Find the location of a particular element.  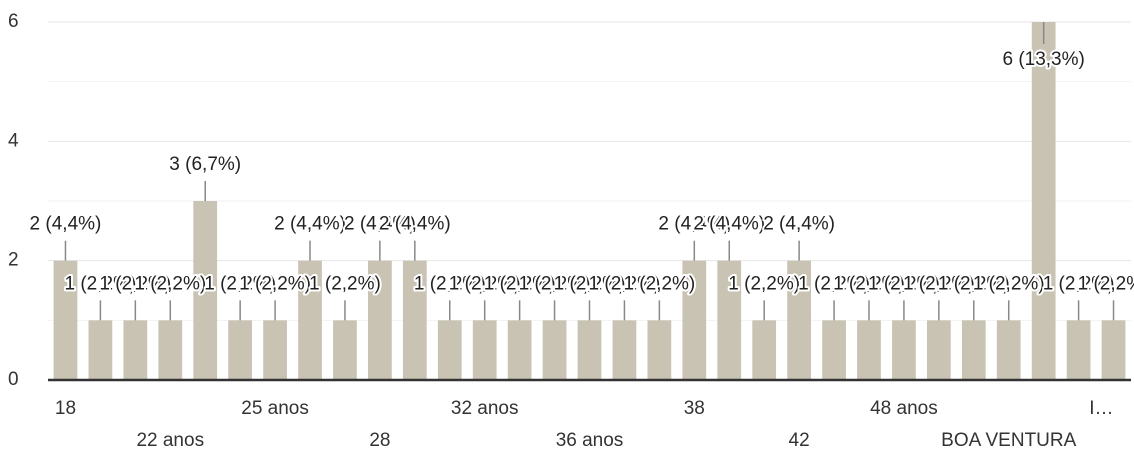

x-tick-label: BOA VENTURA is located at coordinates (1008, 440).